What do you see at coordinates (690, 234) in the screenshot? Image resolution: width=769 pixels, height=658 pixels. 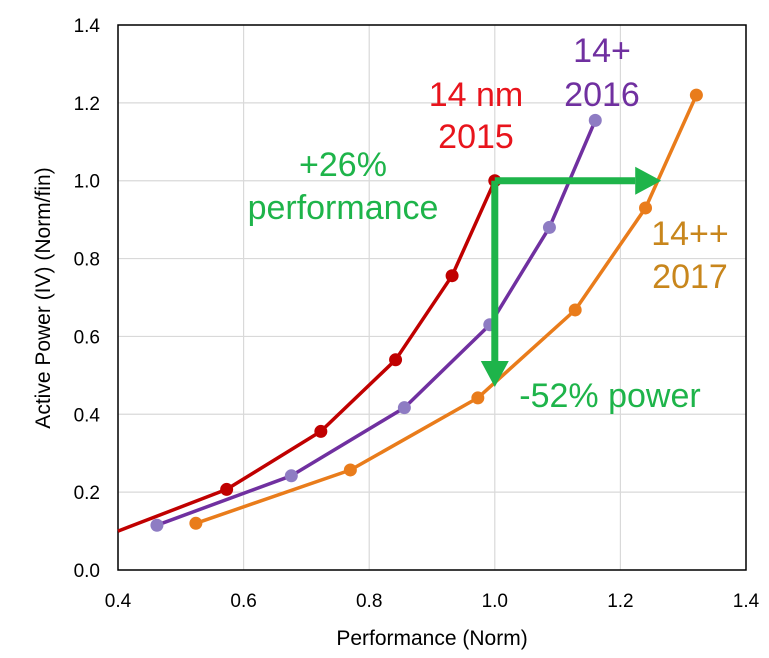 I see `anno-14pp-line1: 14++` at bounding box center [690, 234].